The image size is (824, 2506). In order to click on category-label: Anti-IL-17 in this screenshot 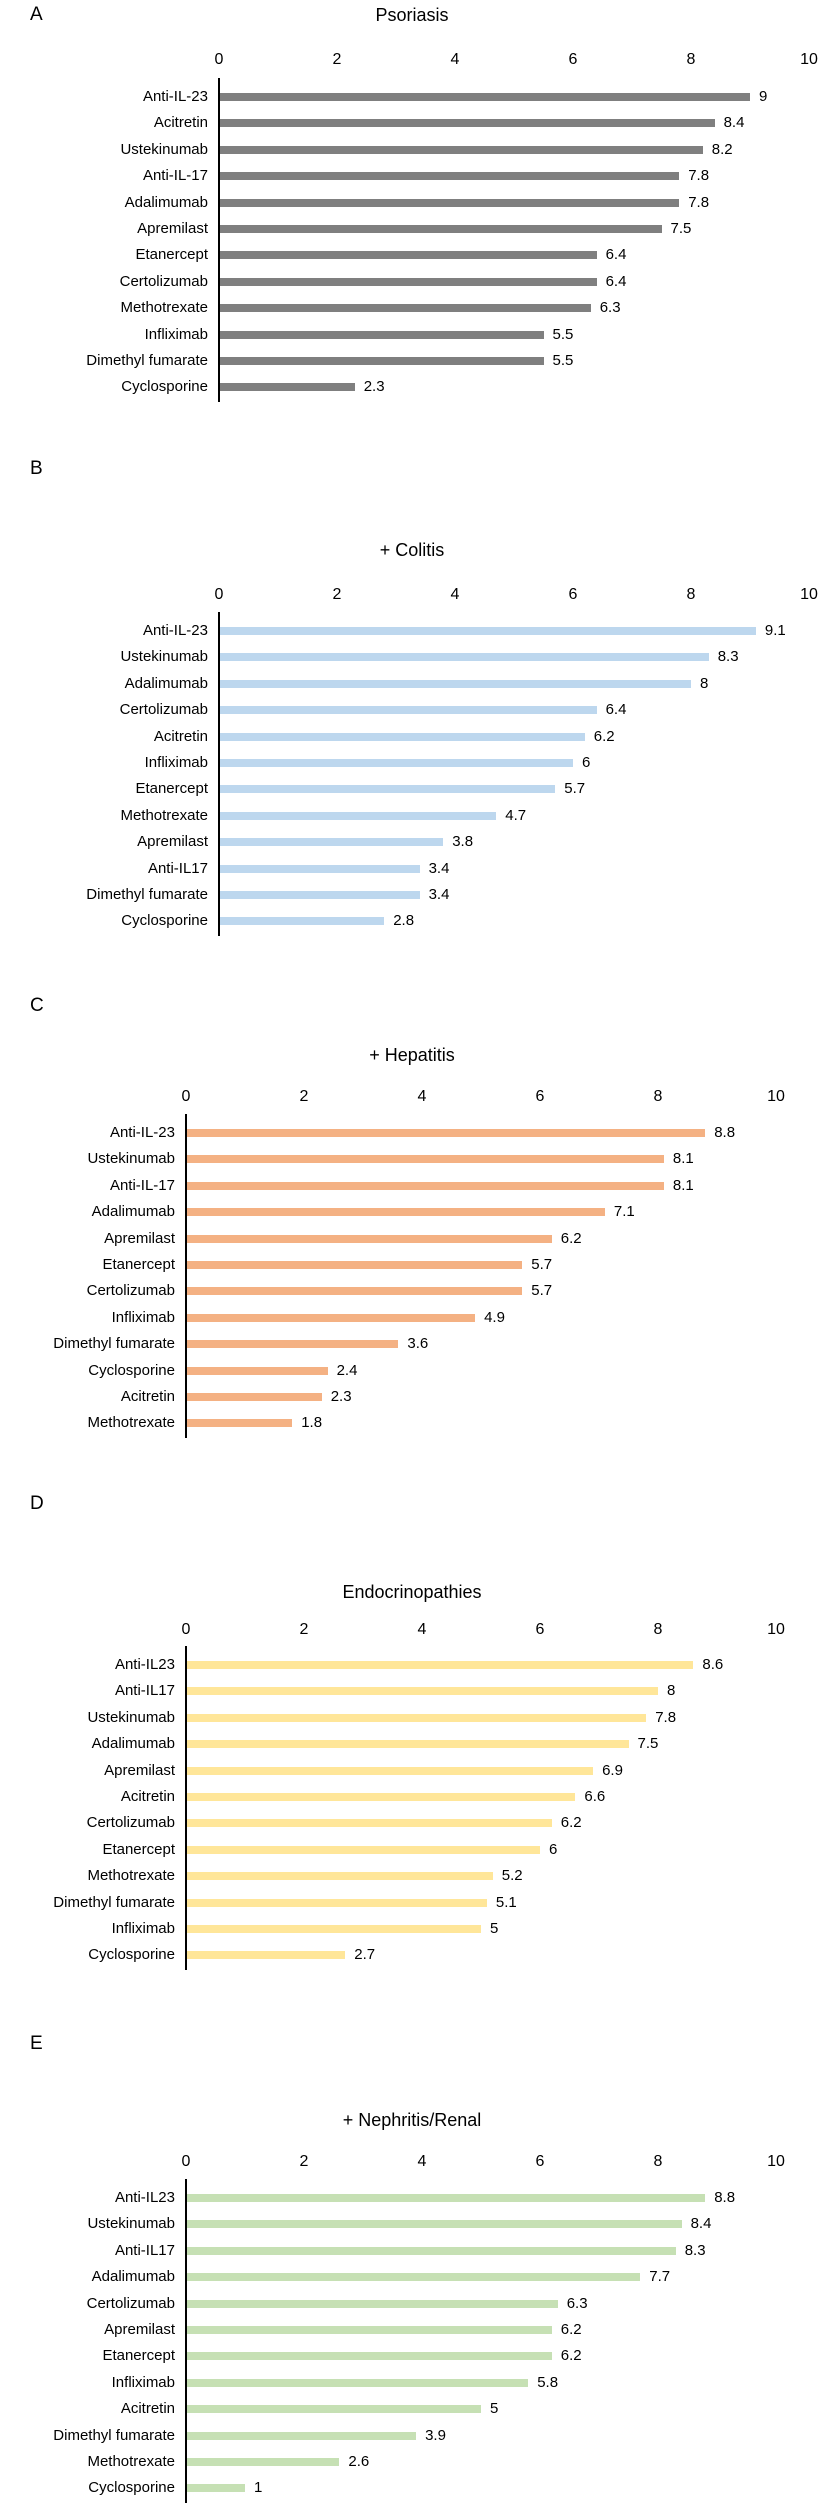, I will do `click(142, 1185)`.